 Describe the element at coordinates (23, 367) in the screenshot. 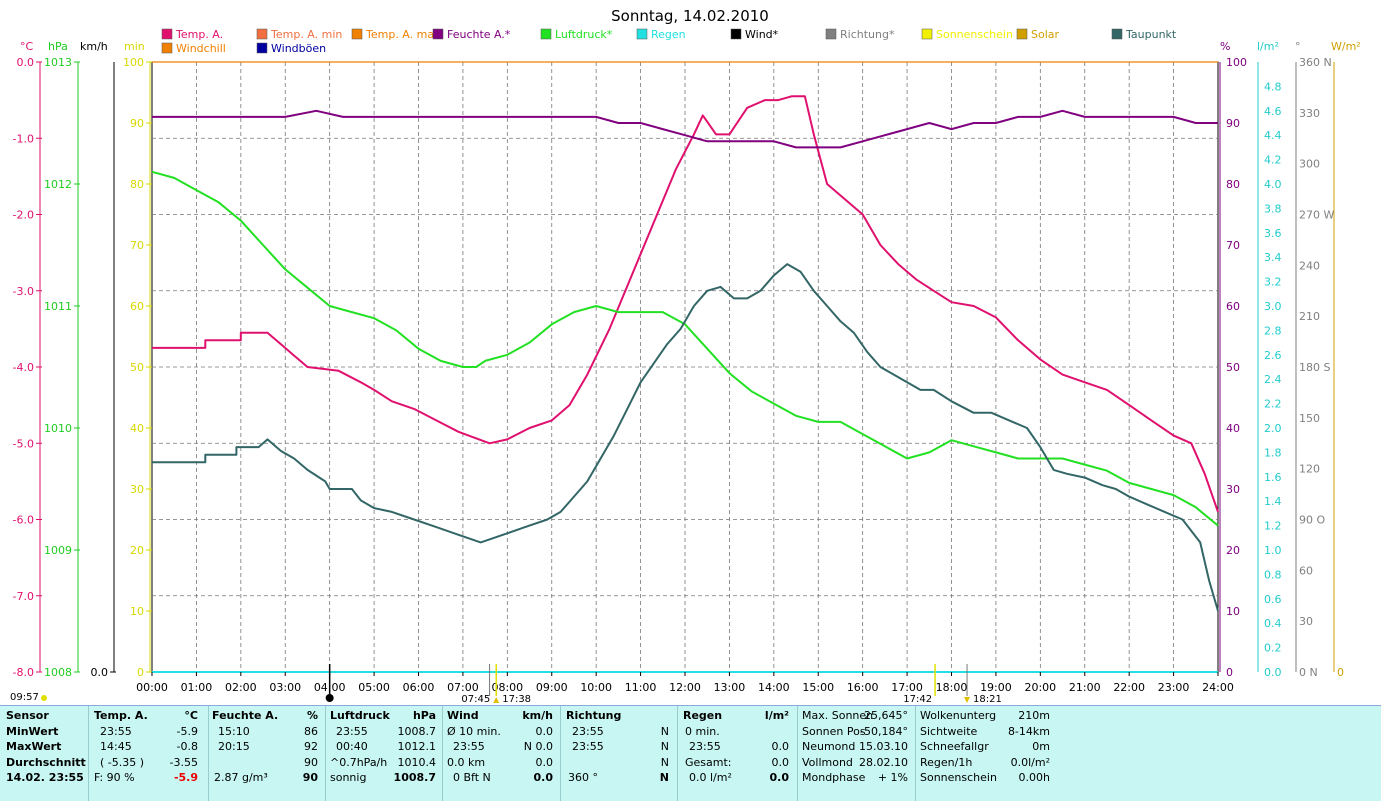

I see `temp-axis-tick: -4.0` at that location.